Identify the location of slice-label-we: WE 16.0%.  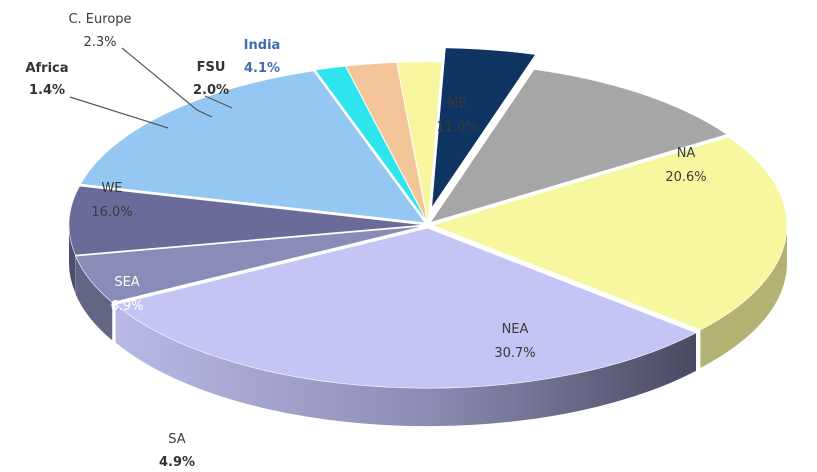
(111, 200).